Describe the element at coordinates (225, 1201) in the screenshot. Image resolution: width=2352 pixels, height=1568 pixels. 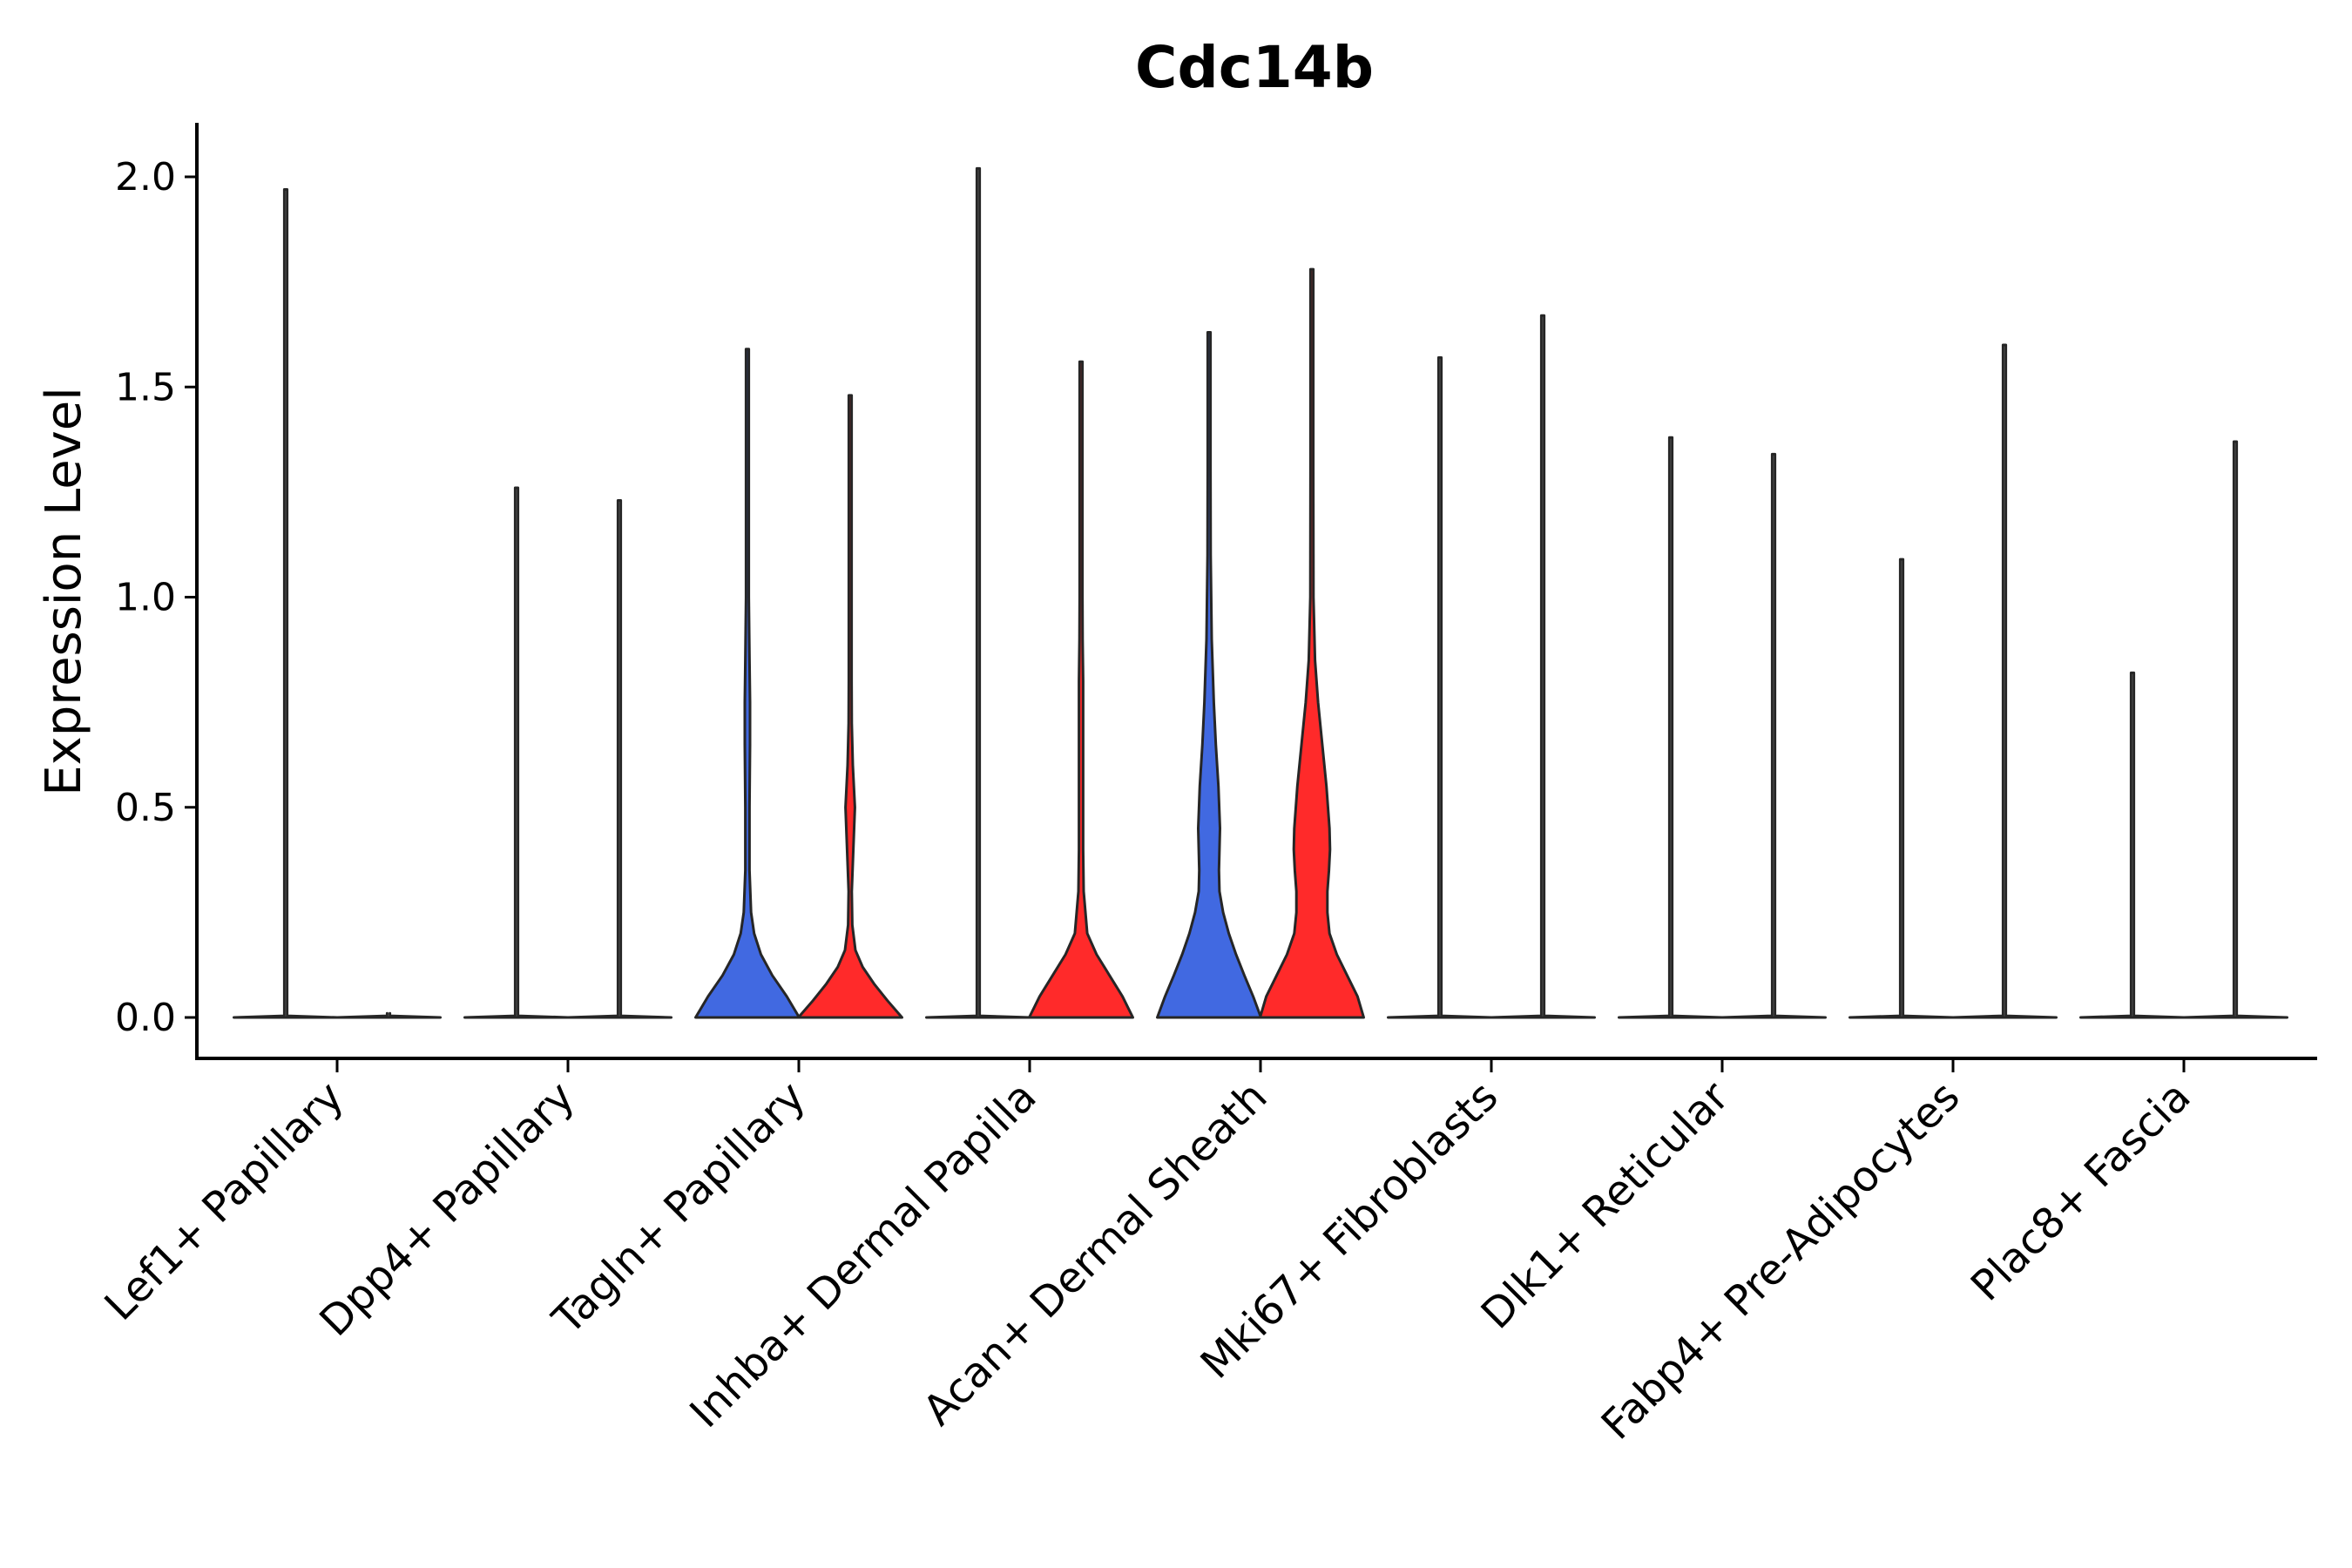
I see `x-tick-label: Lef1+ Papillary` at that location.